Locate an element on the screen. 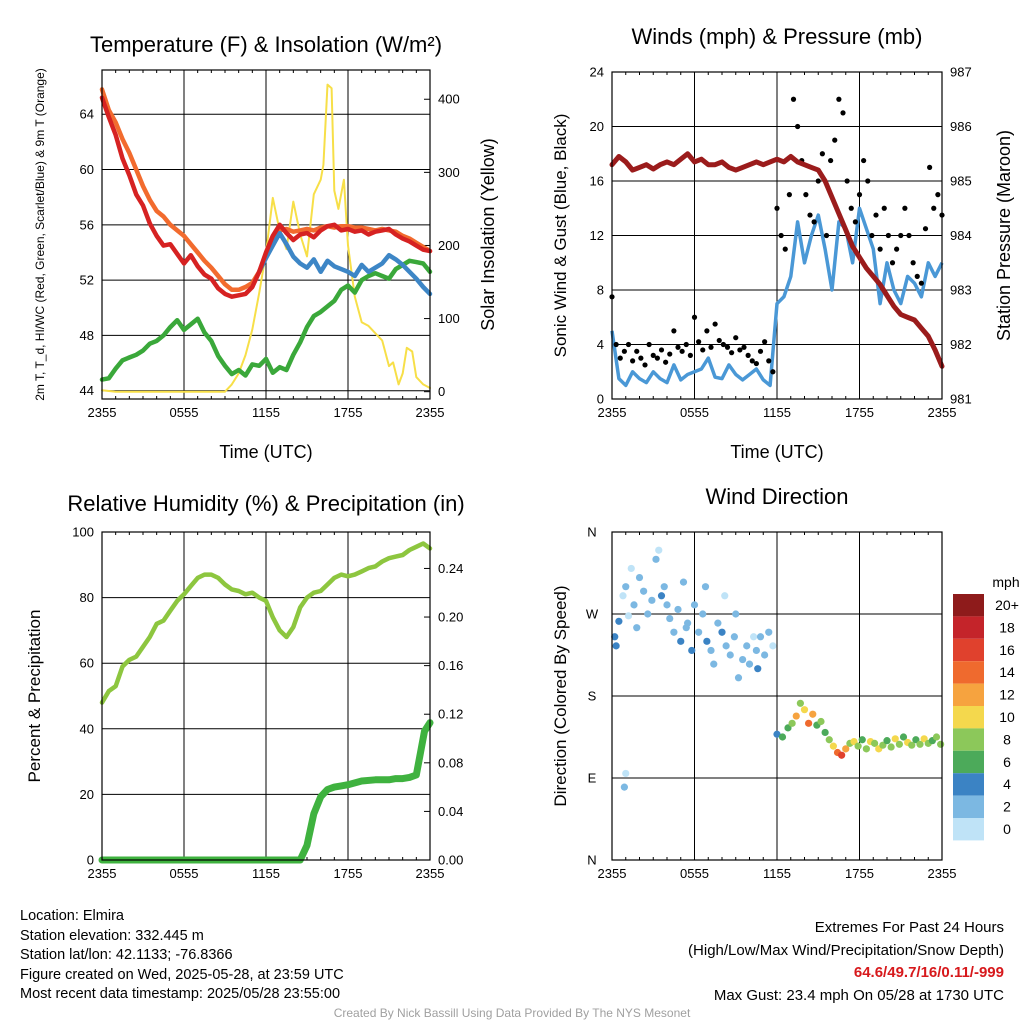  y2-axis-label: Station Pressure (Maroon) is located at coordinates (1004, 235).